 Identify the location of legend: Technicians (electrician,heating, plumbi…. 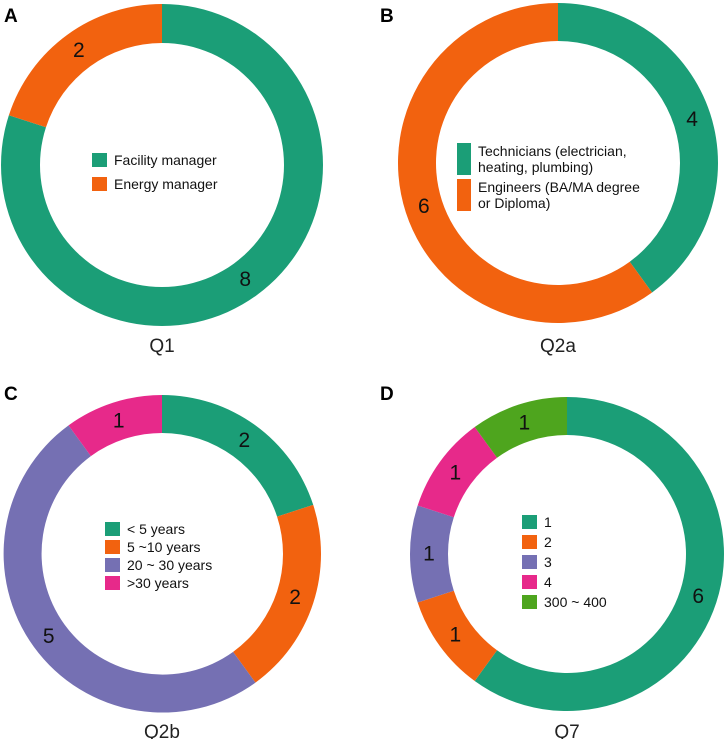
(548, 177).